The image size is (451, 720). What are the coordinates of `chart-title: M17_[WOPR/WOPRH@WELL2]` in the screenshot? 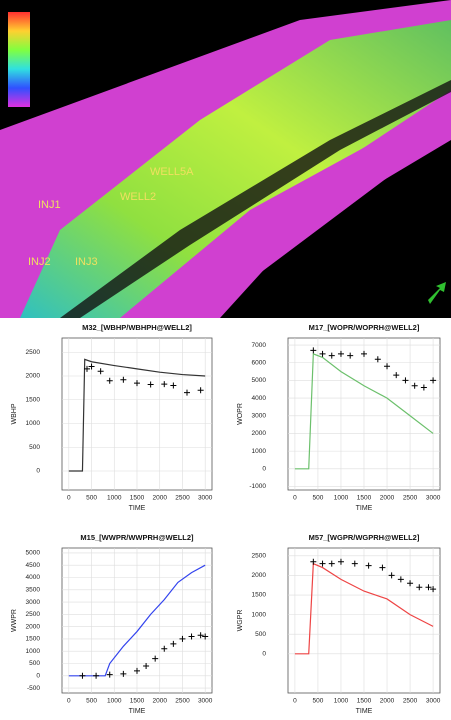 It's located at (364, 327).